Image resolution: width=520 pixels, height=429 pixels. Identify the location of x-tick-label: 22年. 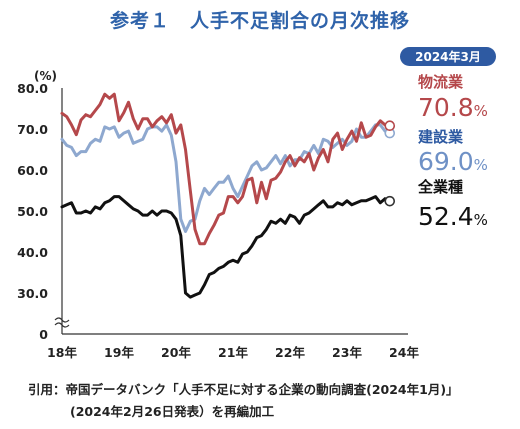
(290, 352).